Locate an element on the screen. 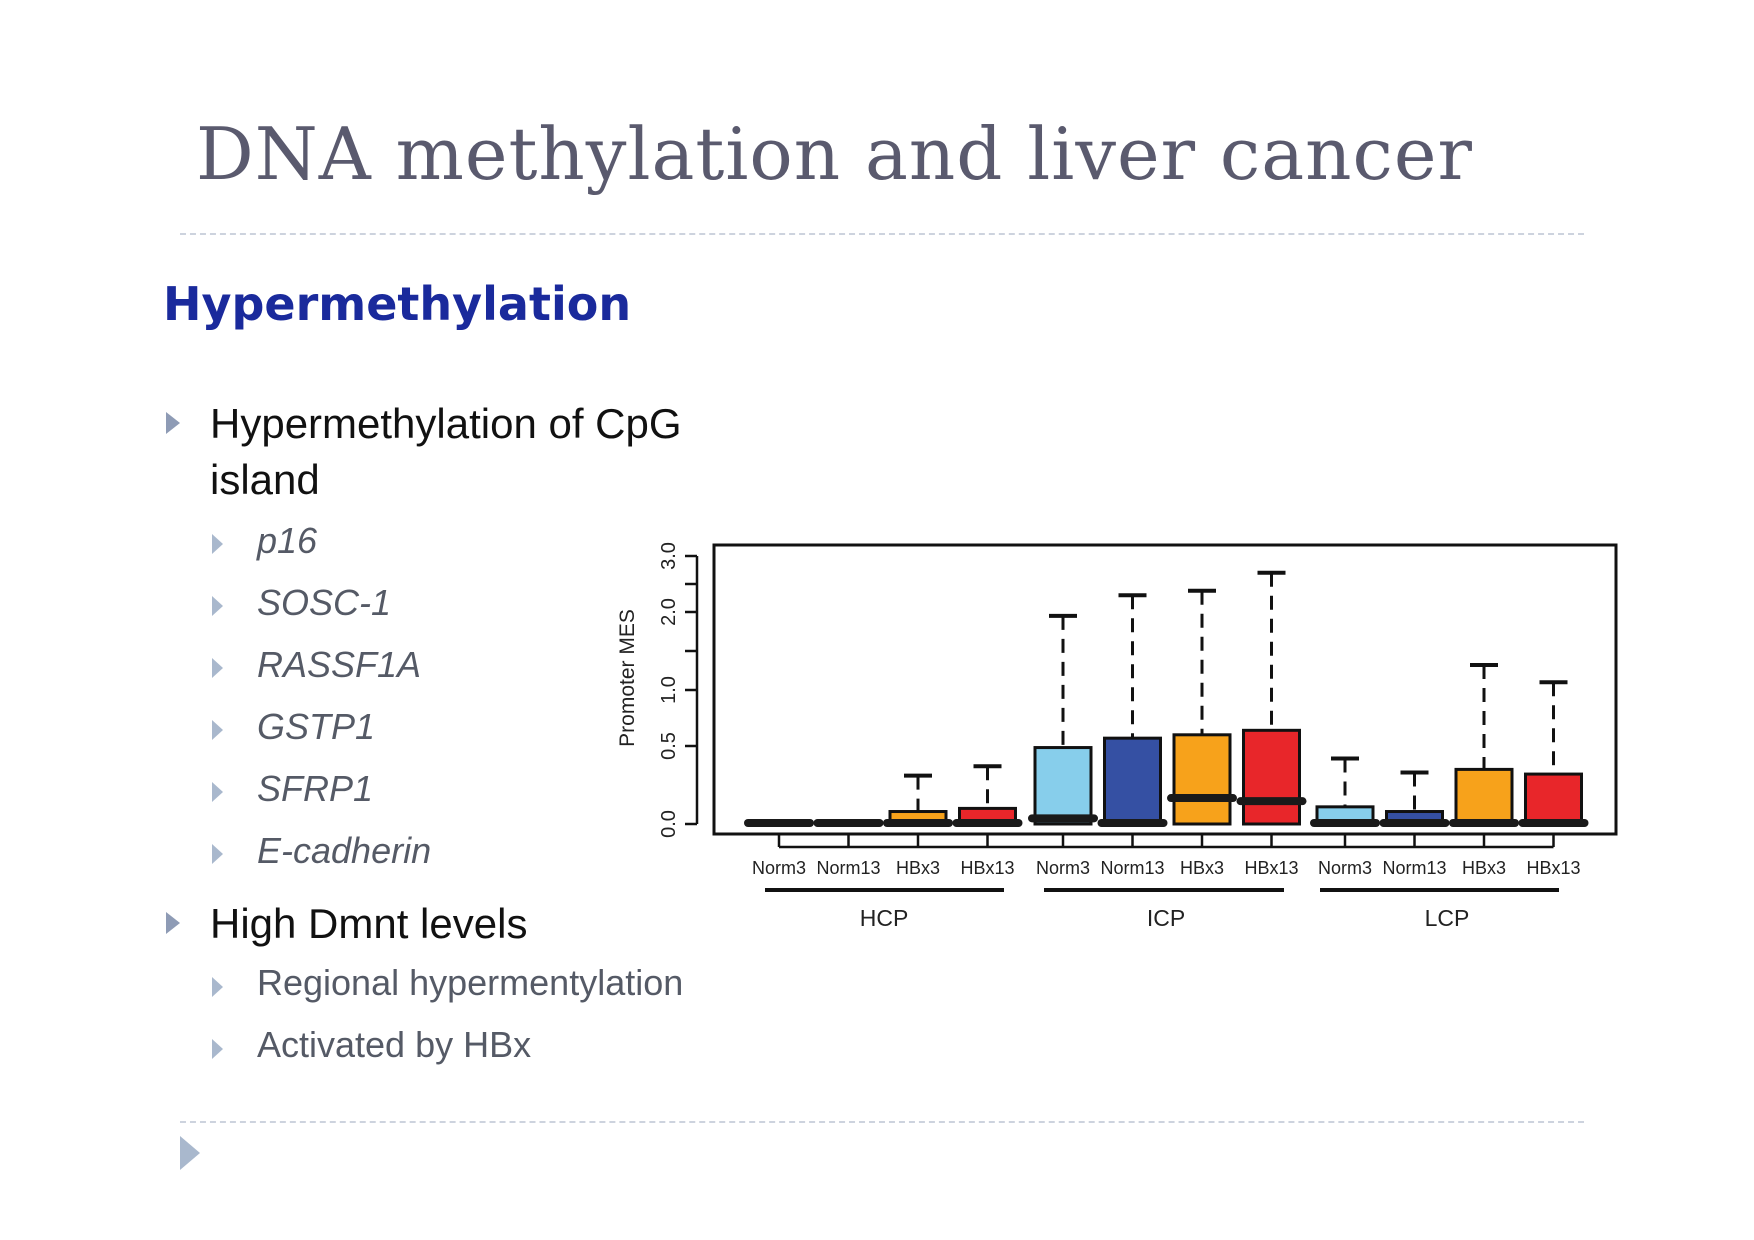  sub-bullet-text: Activated by HBx is located at coordinates (394, 1044).